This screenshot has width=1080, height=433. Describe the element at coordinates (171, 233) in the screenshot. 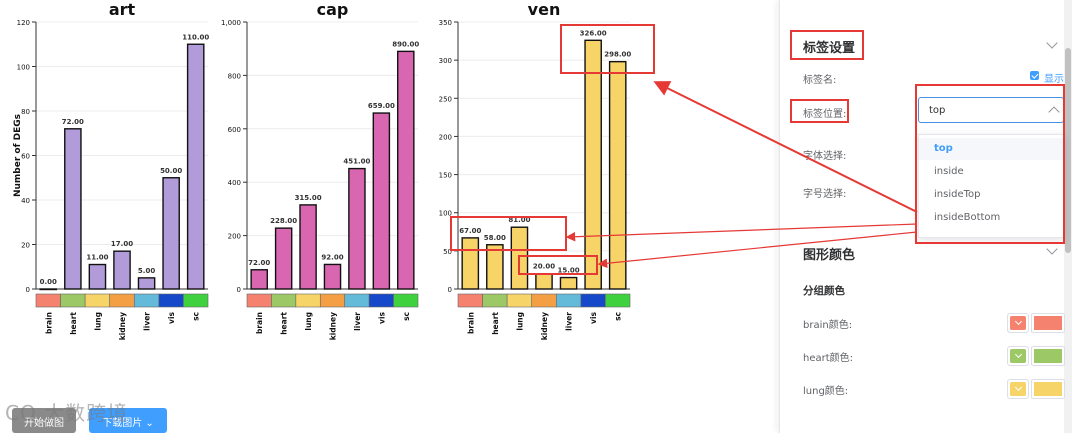

I see `bar-art-vis` at that location.